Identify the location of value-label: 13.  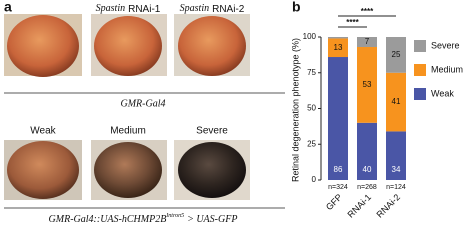
(338, 47).